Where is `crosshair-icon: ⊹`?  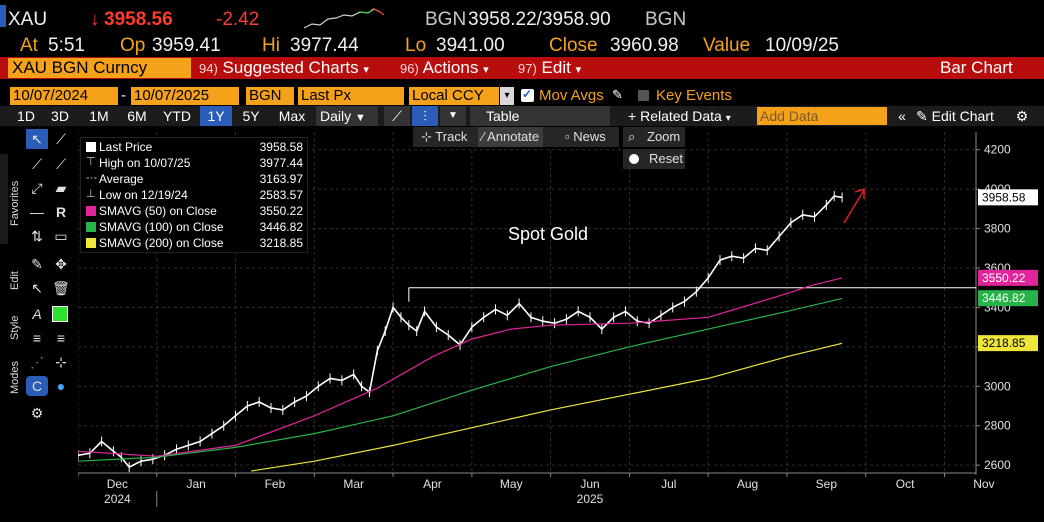 crosshair-icon: ⊹ is located at coordinates (61, 362).